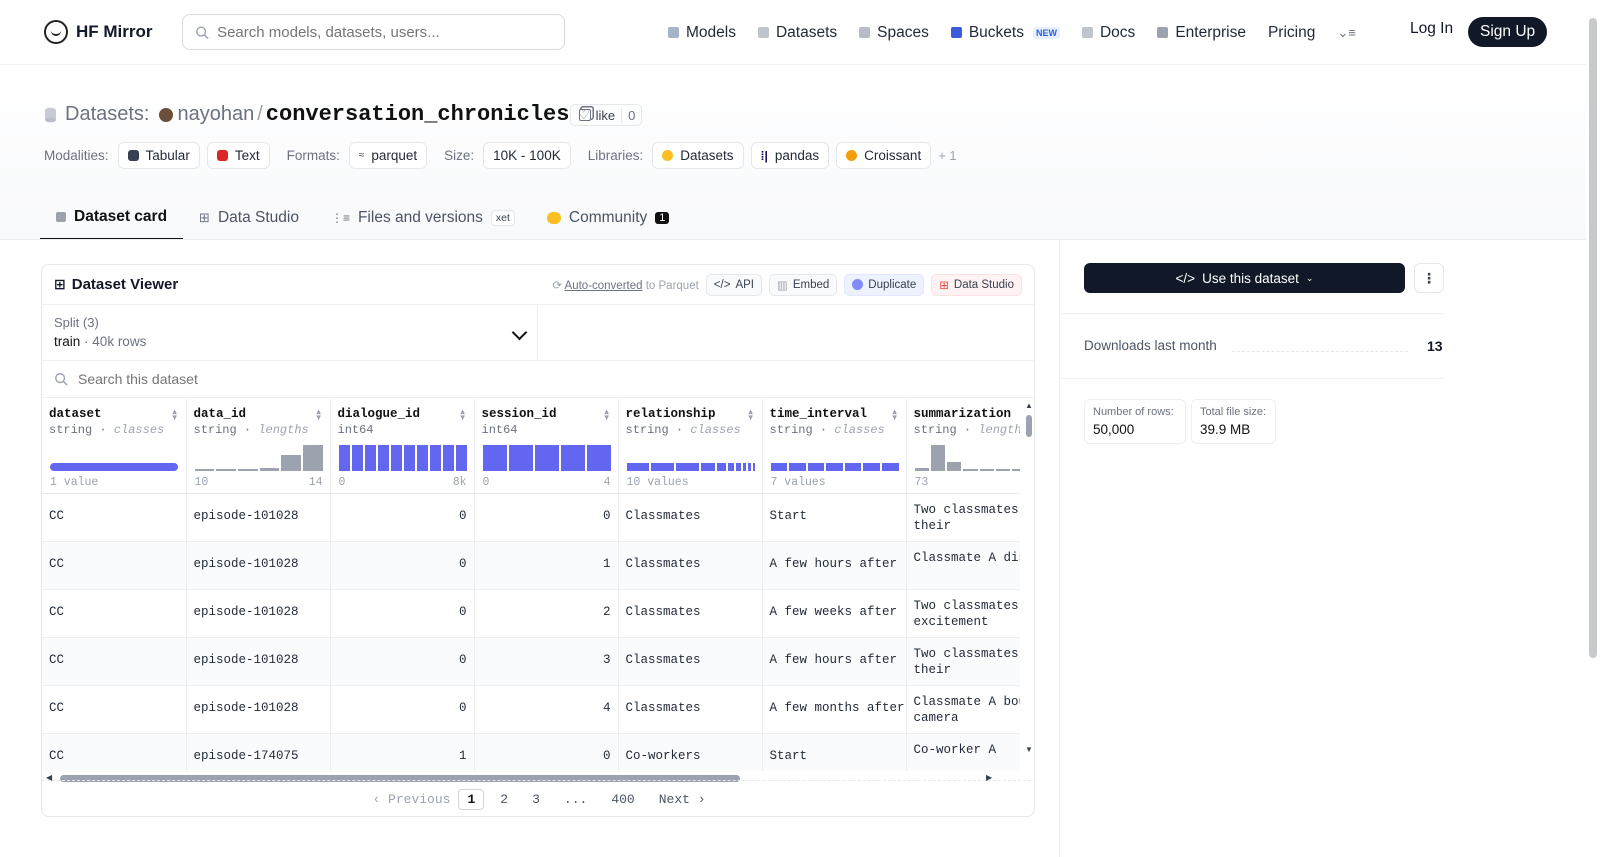 Image resolution: width=1600 pixels, height=857 pixels. What do you see at coordinates (278, 379) in the screenshot?
I see `dataset-search-input` at bounding box center [278, 379].